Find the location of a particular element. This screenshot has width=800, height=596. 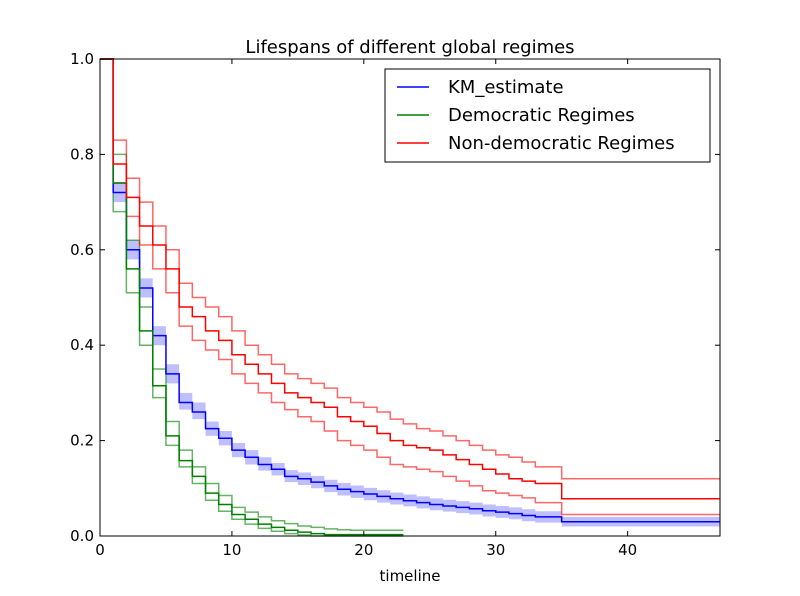

legend-label: KM_estimate is located at coordinates (506, 87).